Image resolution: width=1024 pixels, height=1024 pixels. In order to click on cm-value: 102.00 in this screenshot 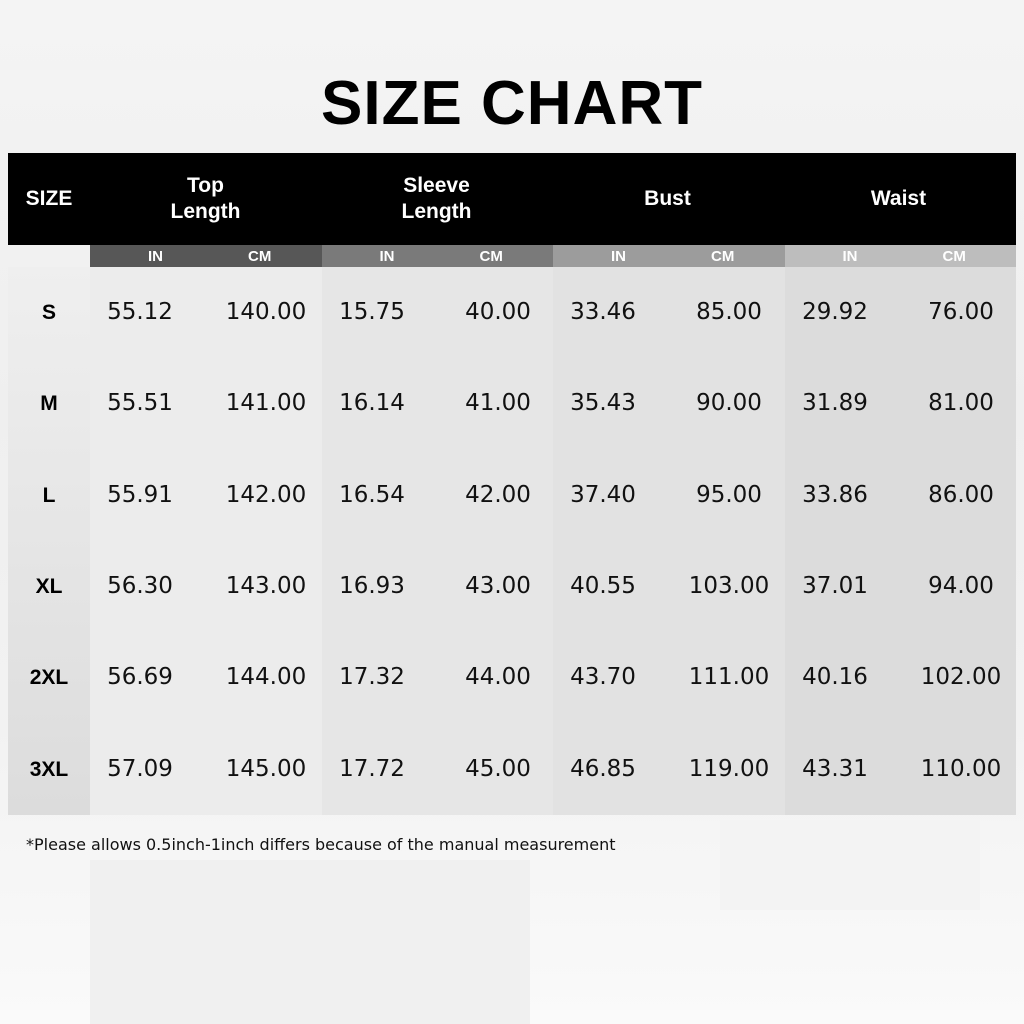, I will do `click(961, 677)`.